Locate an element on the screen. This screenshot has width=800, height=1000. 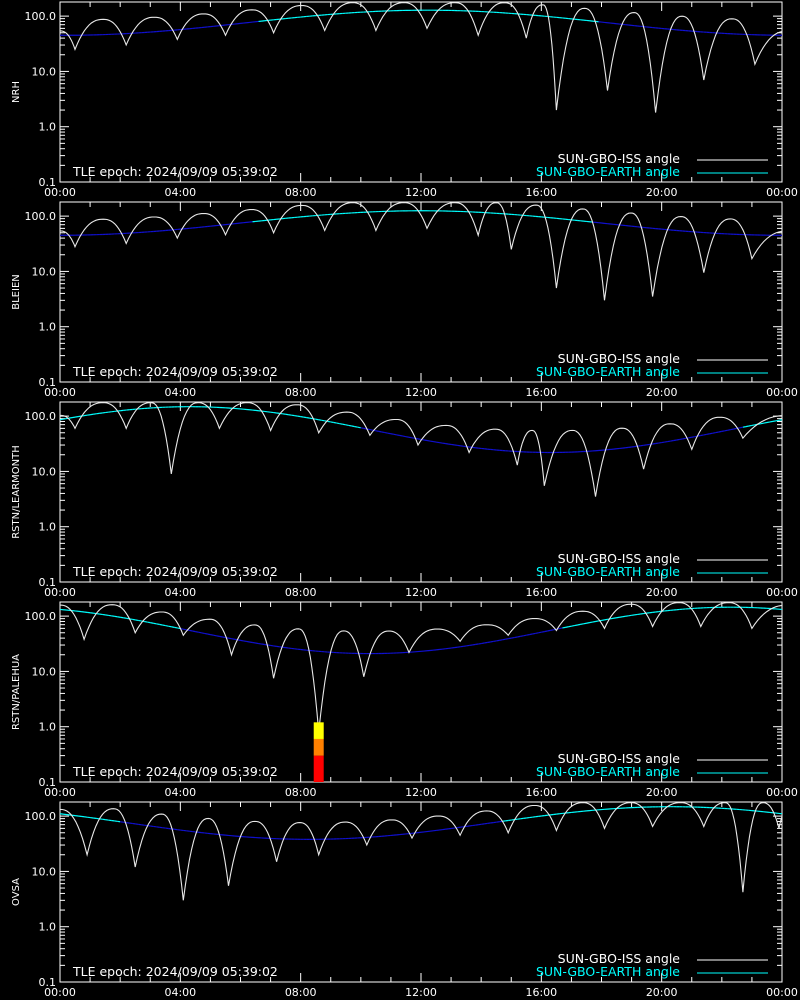
plot-area is located at coordinates (421, 449).